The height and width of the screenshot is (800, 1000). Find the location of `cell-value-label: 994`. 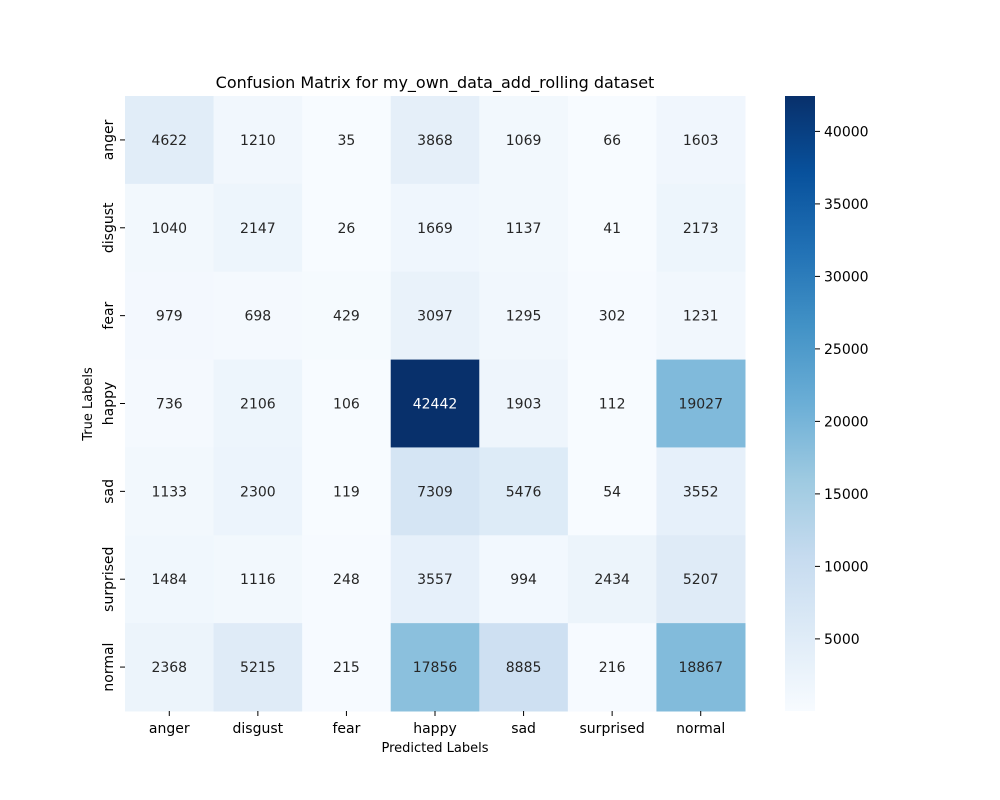

cell-value-label: 994 is located at coordinates (523, 580).